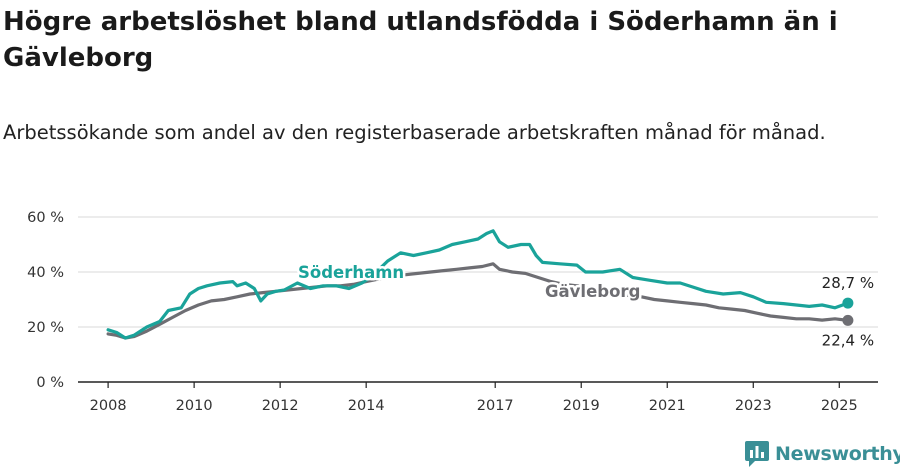 The image size is (900, 474). What do you see at coordinates (839, 406) in the screenshot?
I see `x-tick-label: 2025` at bounding box center [839, 406].